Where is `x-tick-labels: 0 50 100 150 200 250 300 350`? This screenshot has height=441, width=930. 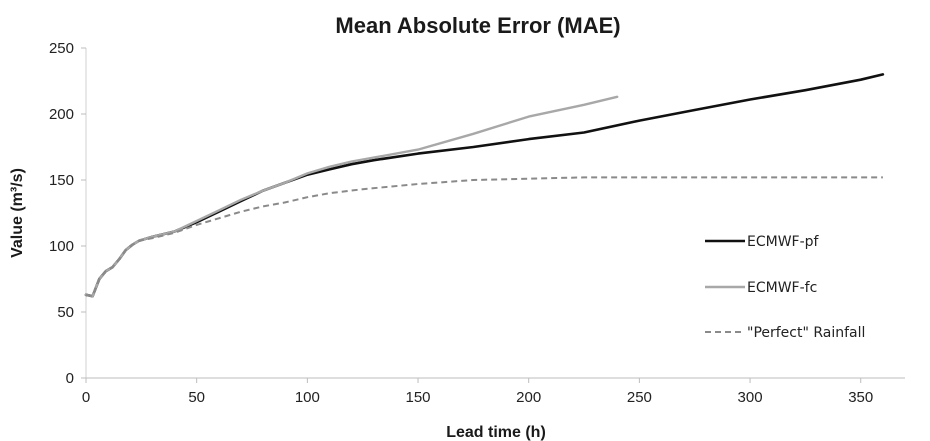 x-tick-labels: 0 50 100 150 200 250 300 350 is located at coordinates (477, 392).